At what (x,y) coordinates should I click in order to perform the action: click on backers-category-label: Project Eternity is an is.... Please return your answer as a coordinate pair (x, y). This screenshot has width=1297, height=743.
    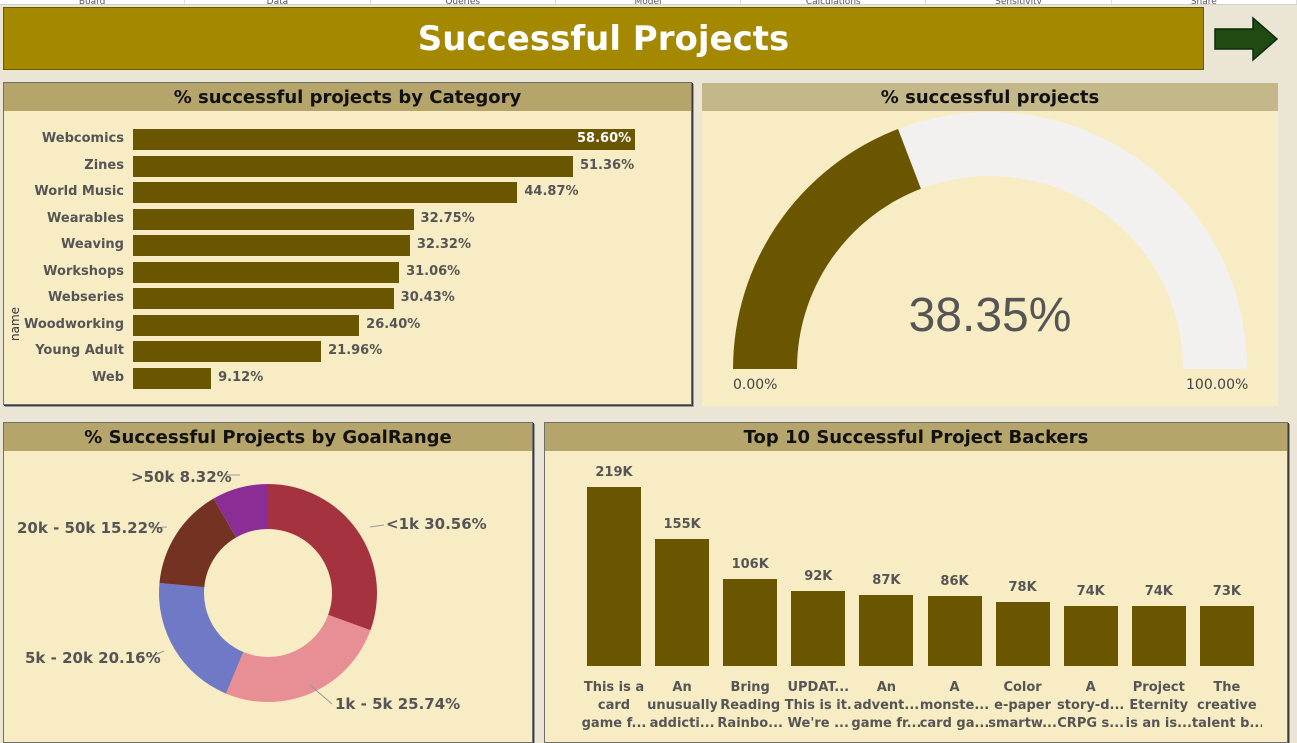
    Looking at the image, I should click on (1159, 706).